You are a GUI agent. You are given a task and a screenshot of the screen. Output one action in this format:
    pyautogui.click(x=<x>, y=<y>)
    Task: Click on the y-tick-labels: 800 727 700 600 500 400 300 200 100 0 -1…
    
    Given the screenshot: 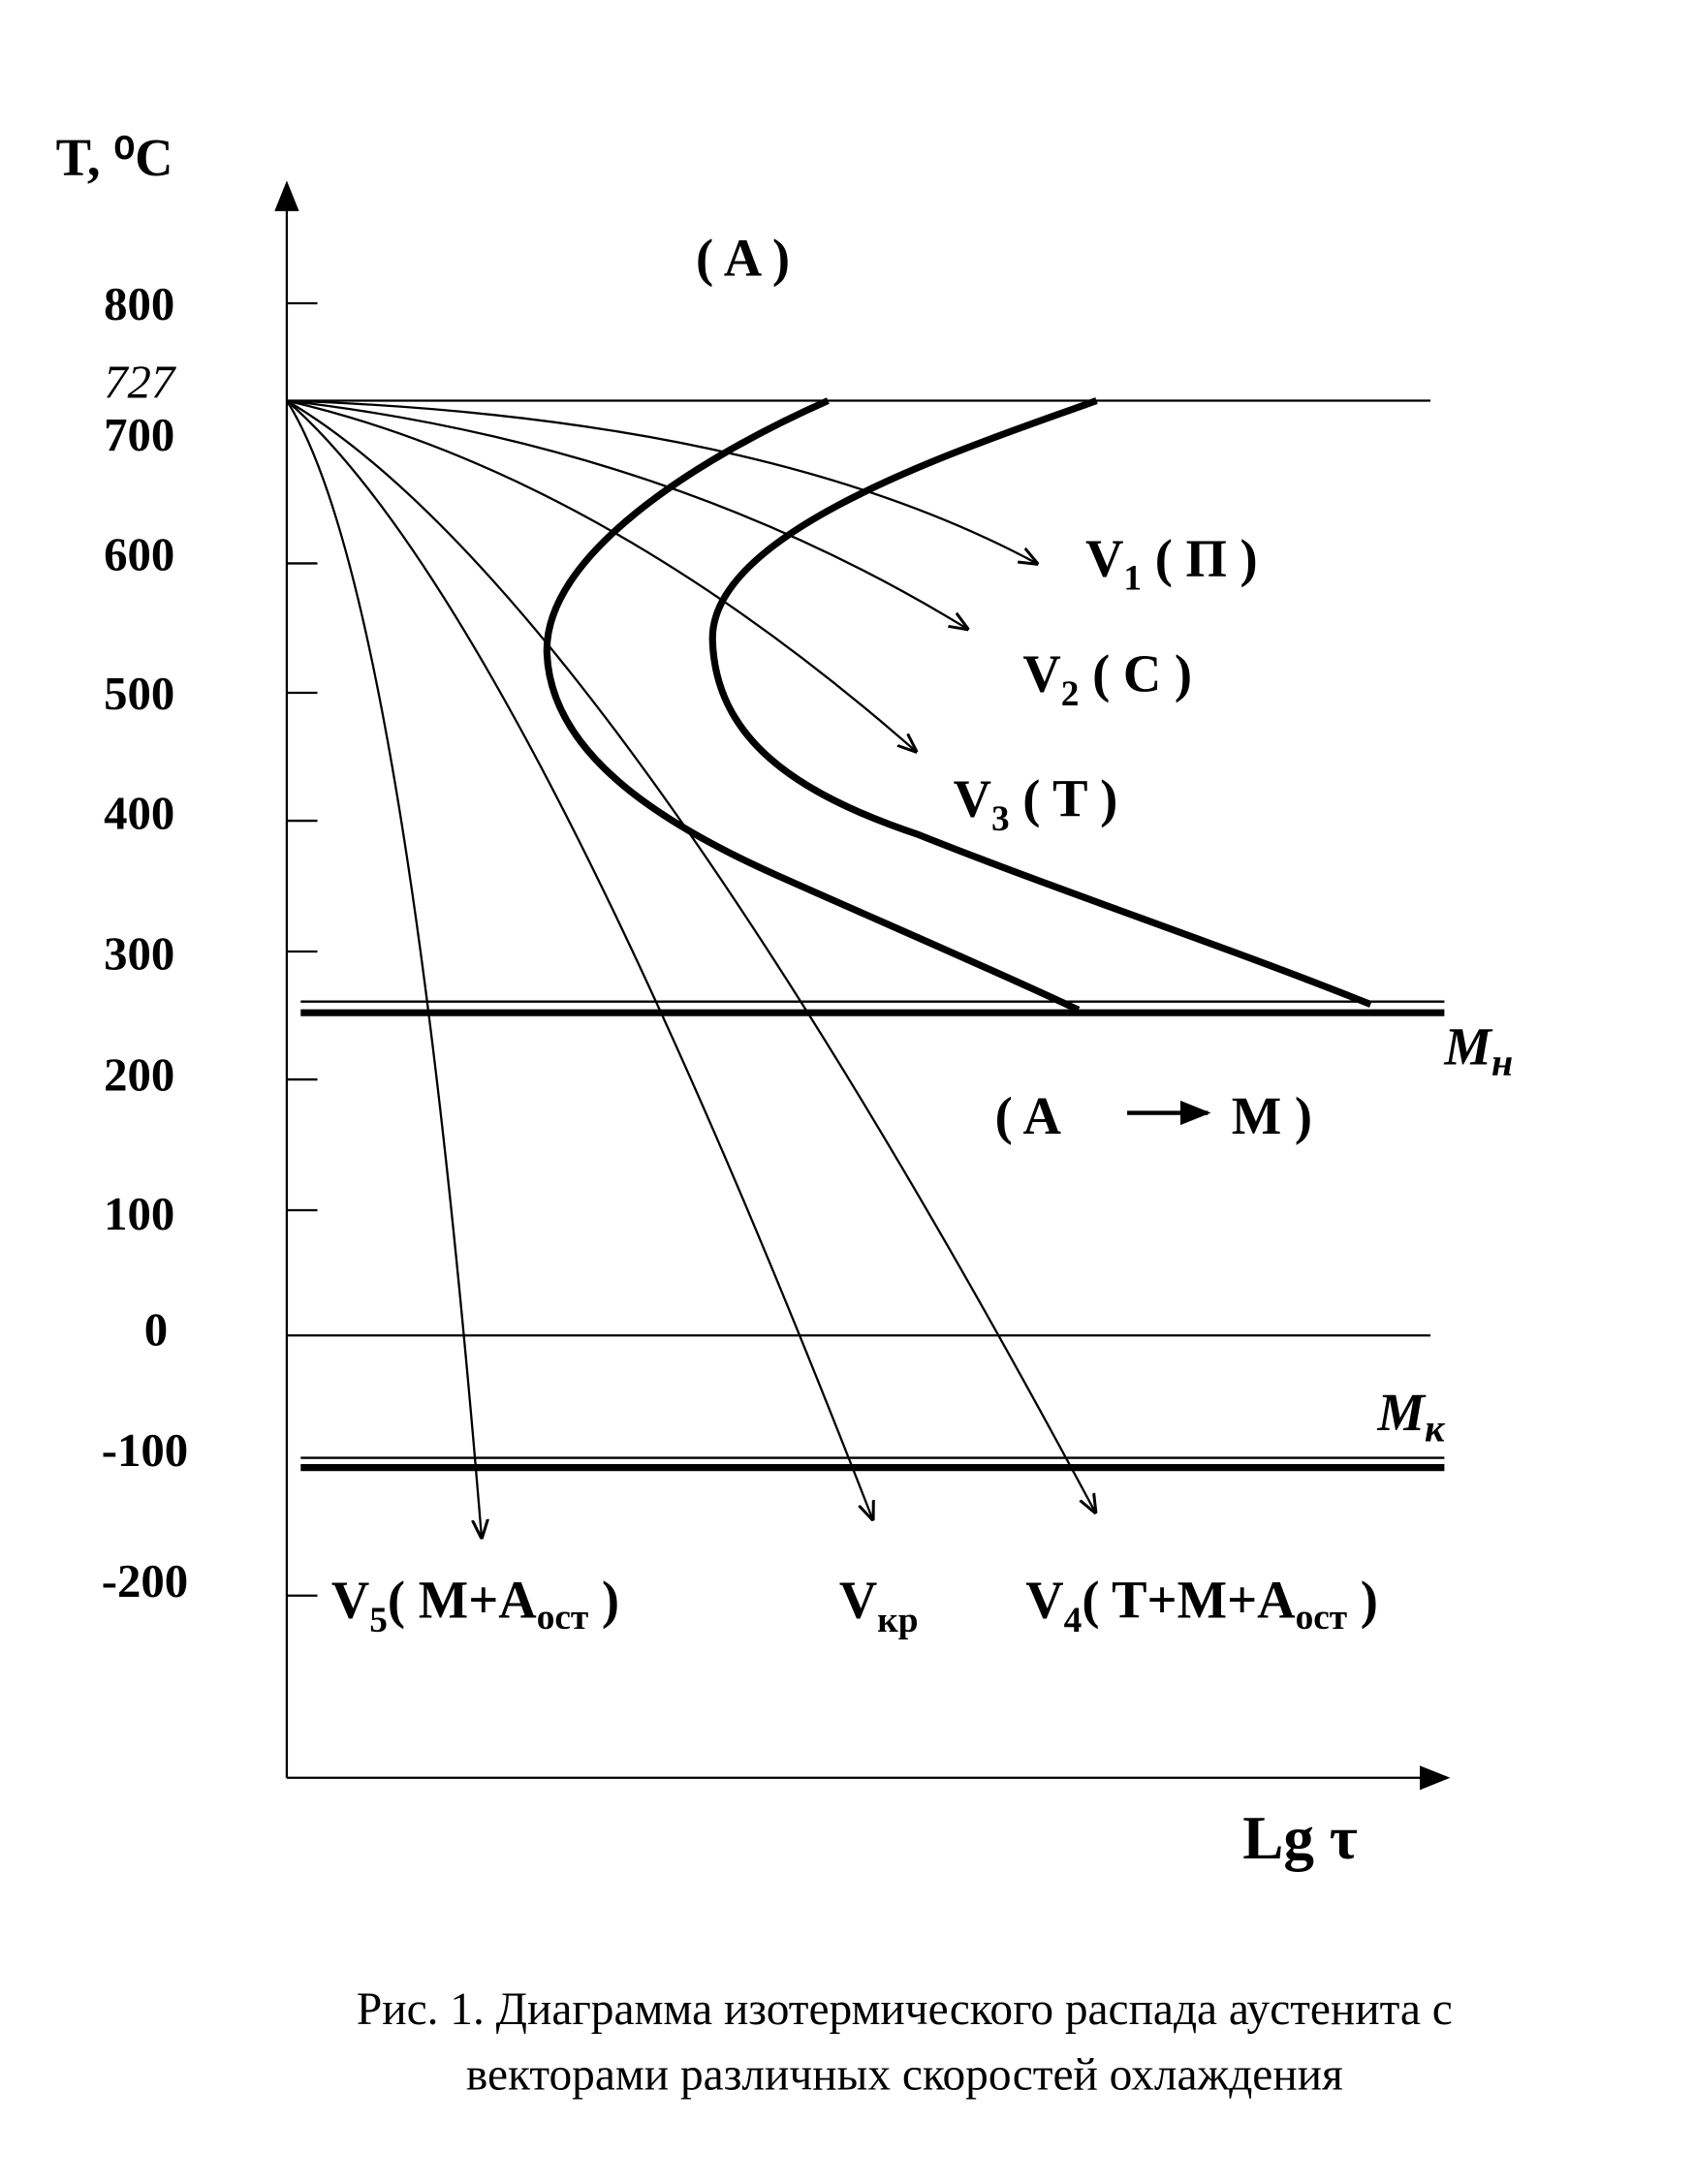 What is the action you would take?
    pyautogui.click(x=145, y=943)
    